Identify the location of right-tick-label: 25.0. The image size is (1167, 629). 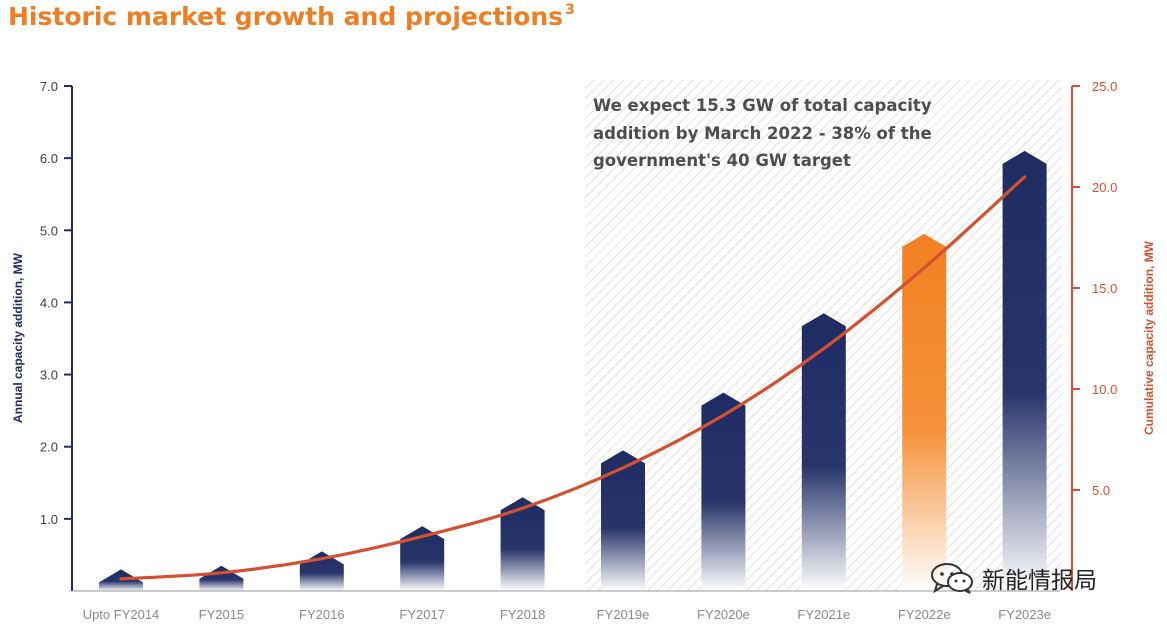
(1104, 86).